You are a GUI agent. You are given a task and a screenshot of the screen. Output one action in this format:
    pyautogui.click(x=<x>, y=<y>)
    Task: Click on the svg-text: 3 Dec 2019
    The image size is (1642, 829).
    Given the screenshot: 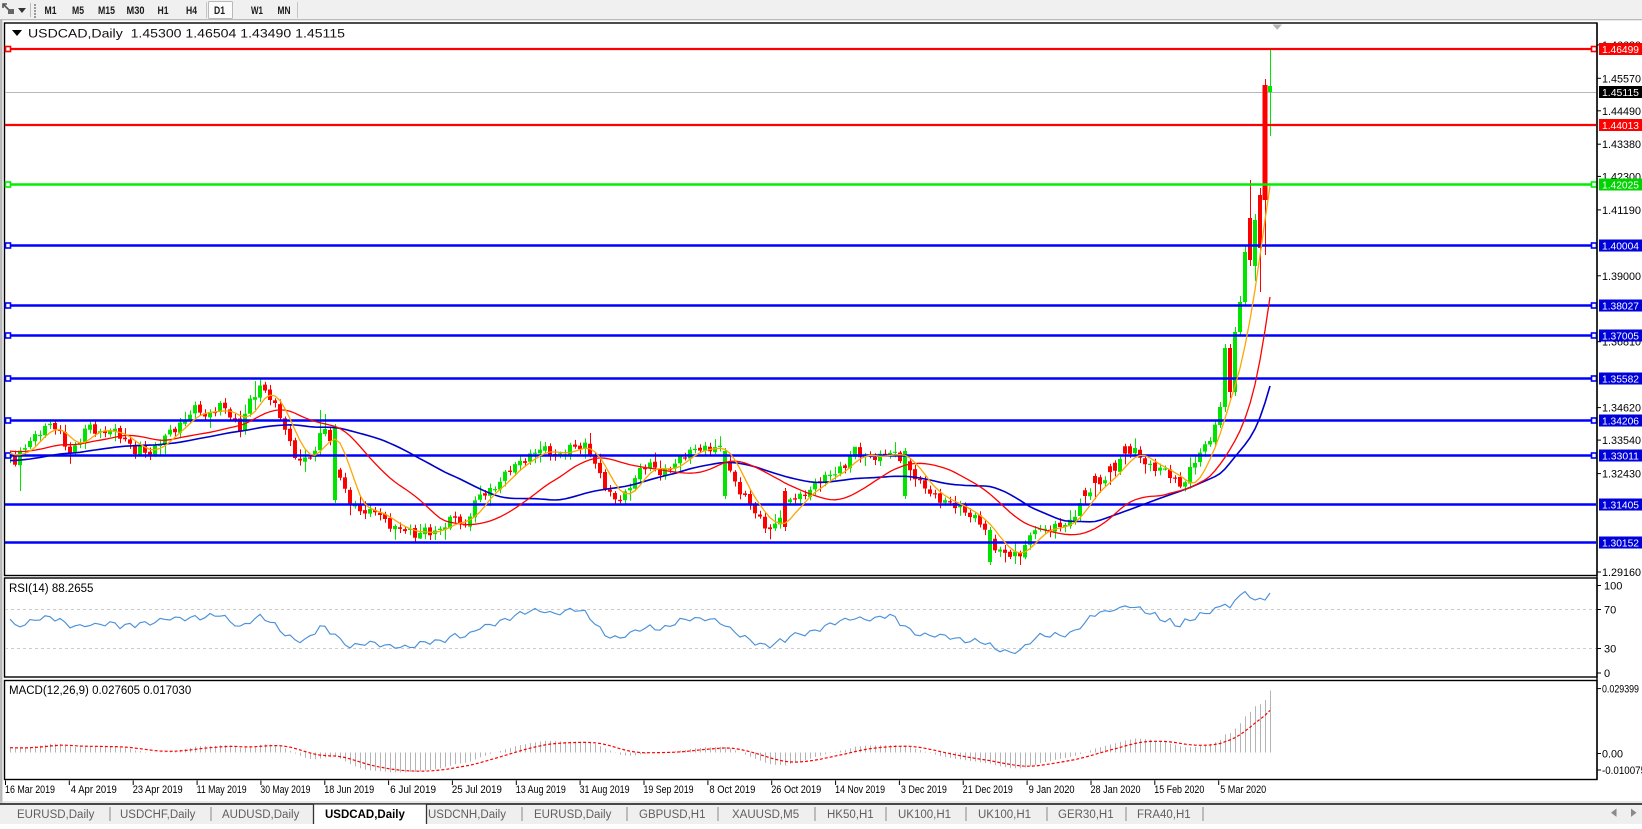 What is the action you would take?
    pyautogui.click(x=924, y=790)
    